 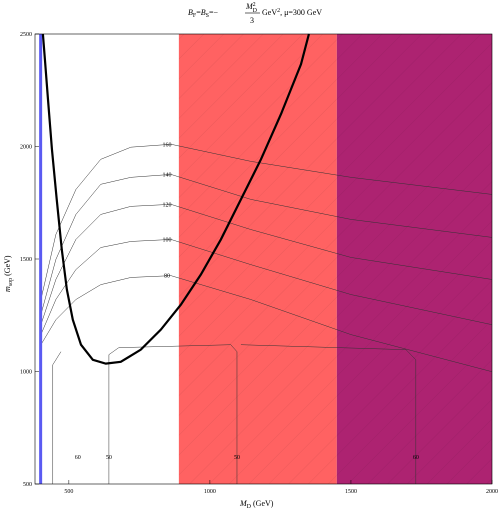 I want to click on contour-label: 120, so click(x=166, y=205).